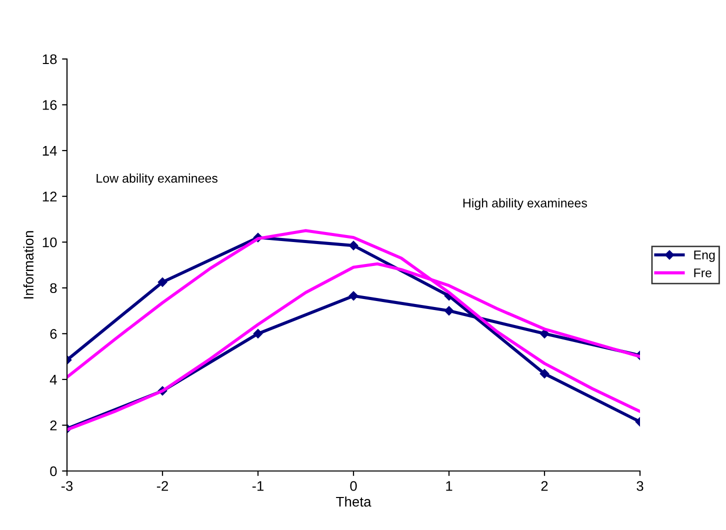 Image resolution: width=726 pixels, height=530 pixels. What do you see at coordinates (49, 105) in the screenshot?
I see `y-tick-label: 16` at bounding box center [49, 105].